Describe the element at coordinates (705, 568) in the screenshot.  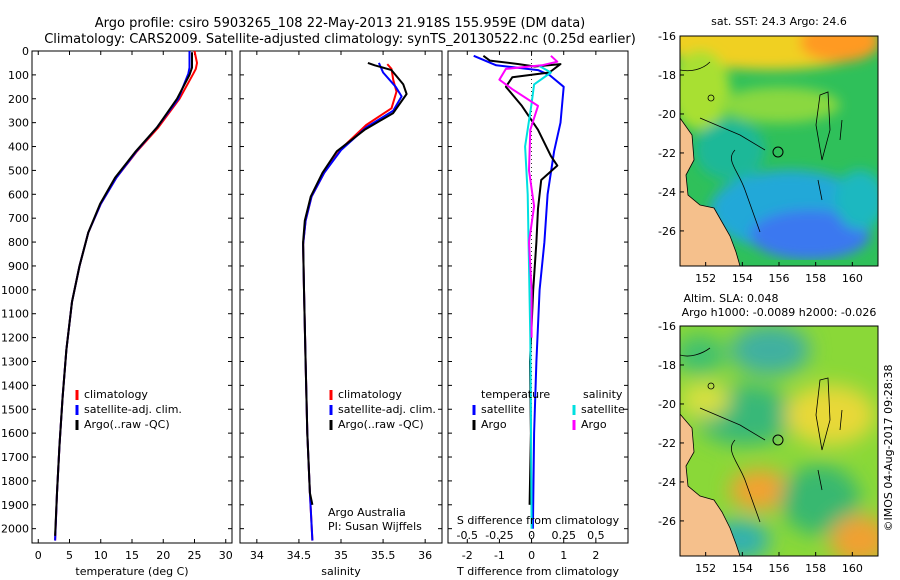
I see `sla-map-xtick-label: 152` at that location.